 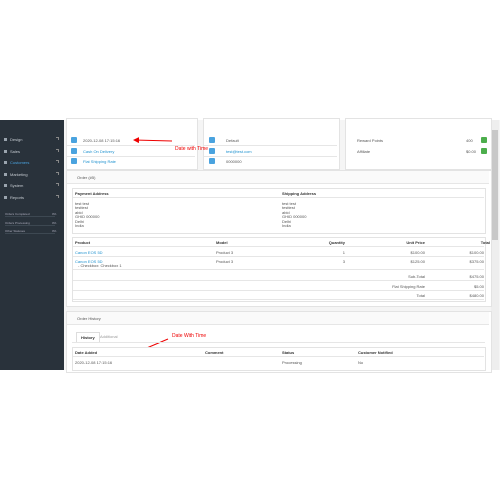 I want to click on menu-item: Design, so click(x=16, y=139).